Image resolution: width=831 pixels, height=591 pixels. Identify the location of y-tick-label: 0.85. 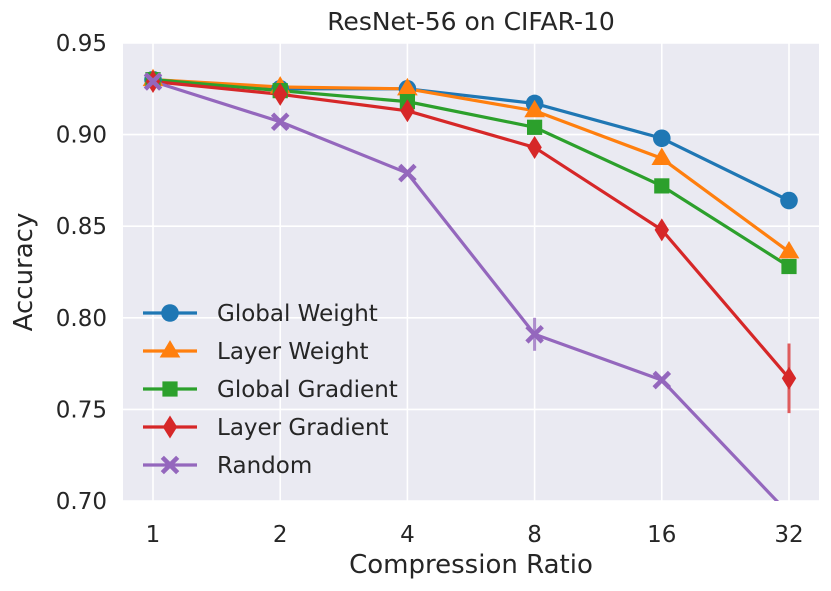
(81, 227).